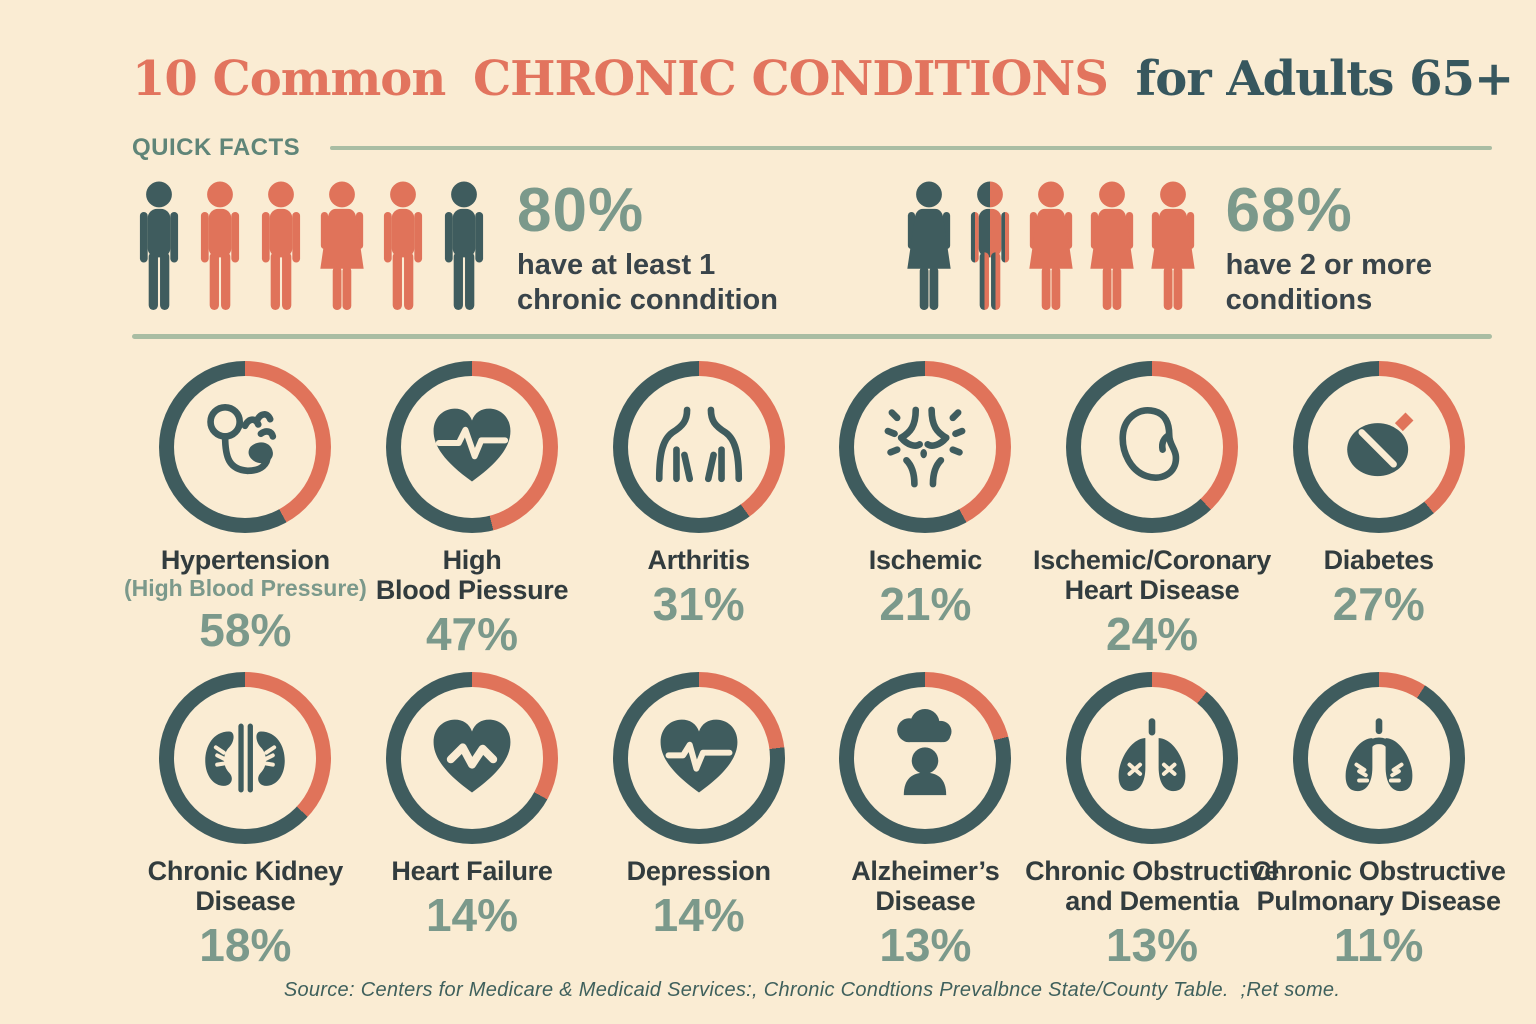 Image resolution: width=1536 pixels, height=1024 pixels. What do you see at coordinates (790, 79) in the screenshot?
I see `title-main: CHRONIC CONDITIONS` at bounding box center [790, 79].